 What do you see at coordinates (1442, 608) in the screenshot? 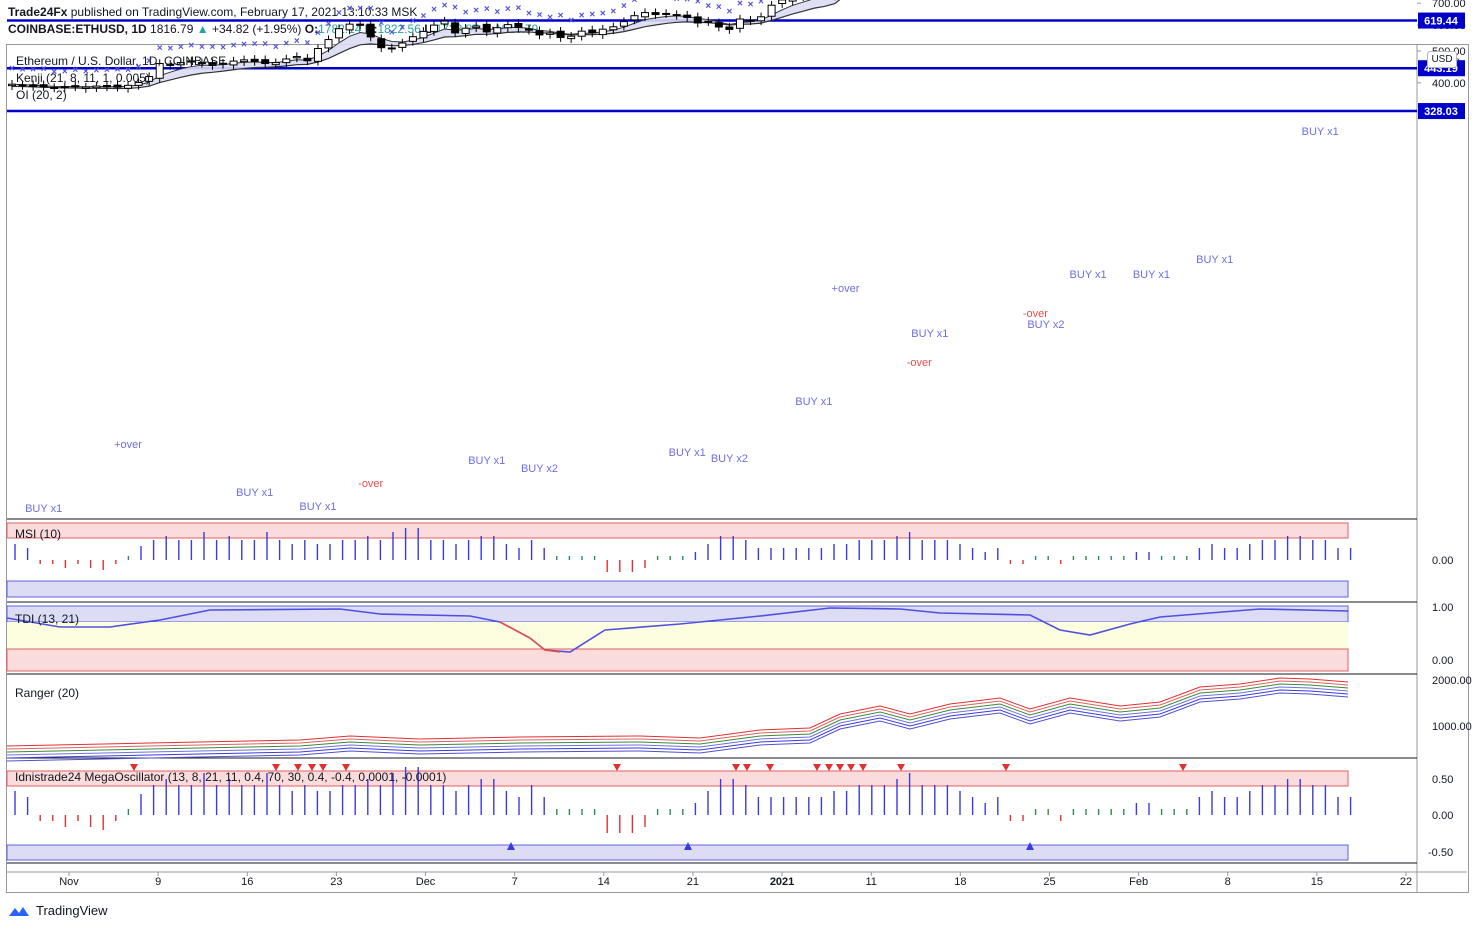
I see `tdi-y-label: 1.00` at bounding box center [1442, 608].